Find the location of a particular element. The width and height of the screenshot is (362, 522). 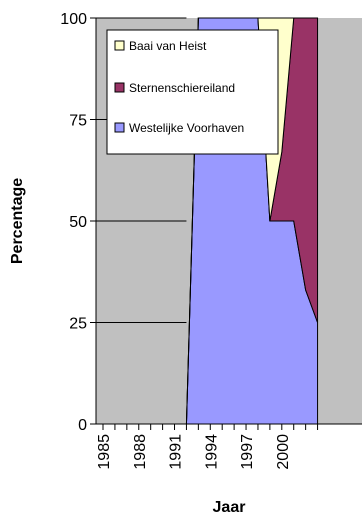

y-axis-title: Percentage is located at coordinates (17, 221).